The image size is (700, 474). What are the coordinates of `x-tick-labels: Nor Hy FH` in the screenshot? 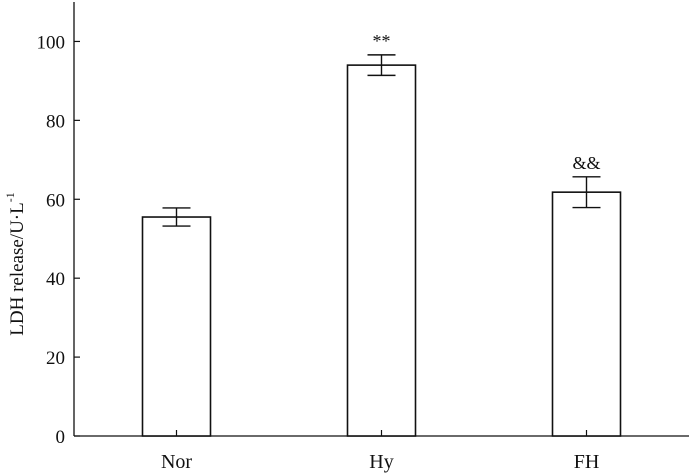 It's located at (380, 451).